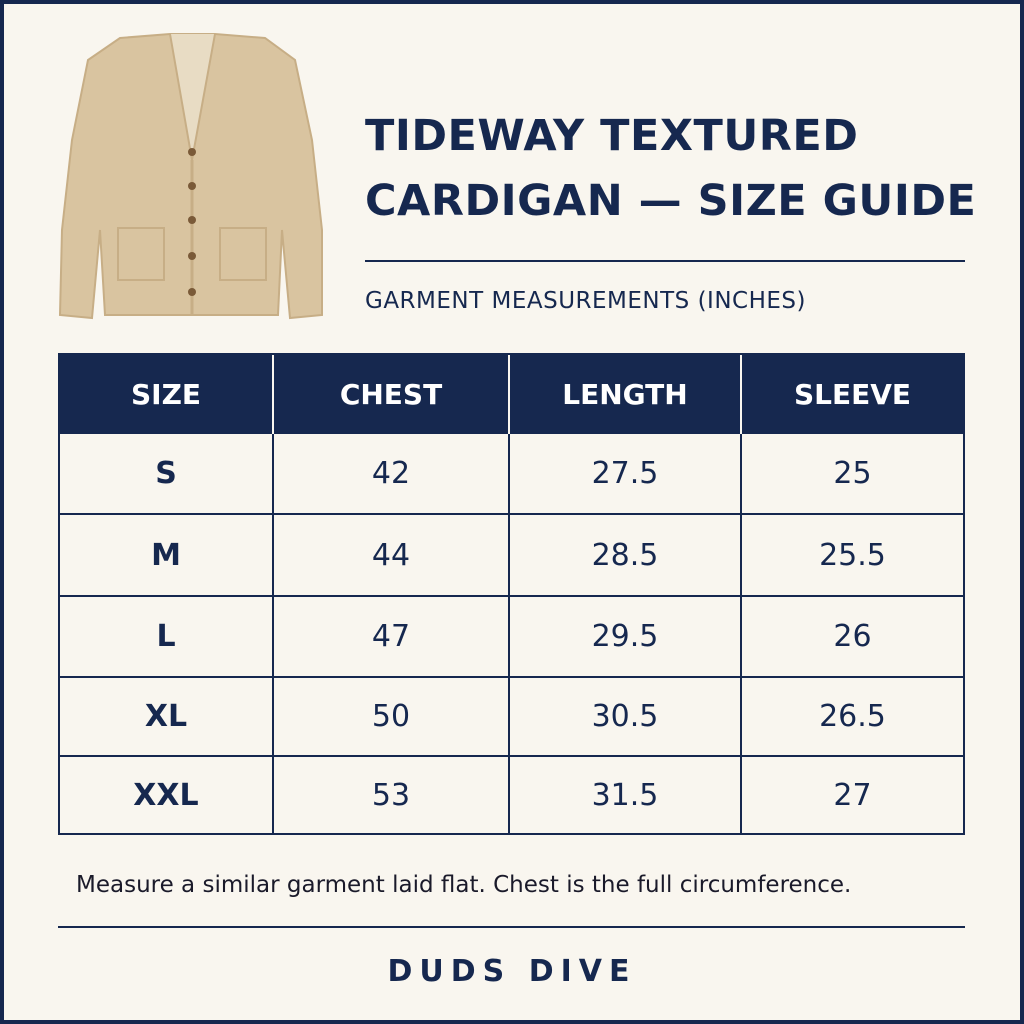  I want to click on measurement: 50, so click(392, 717).